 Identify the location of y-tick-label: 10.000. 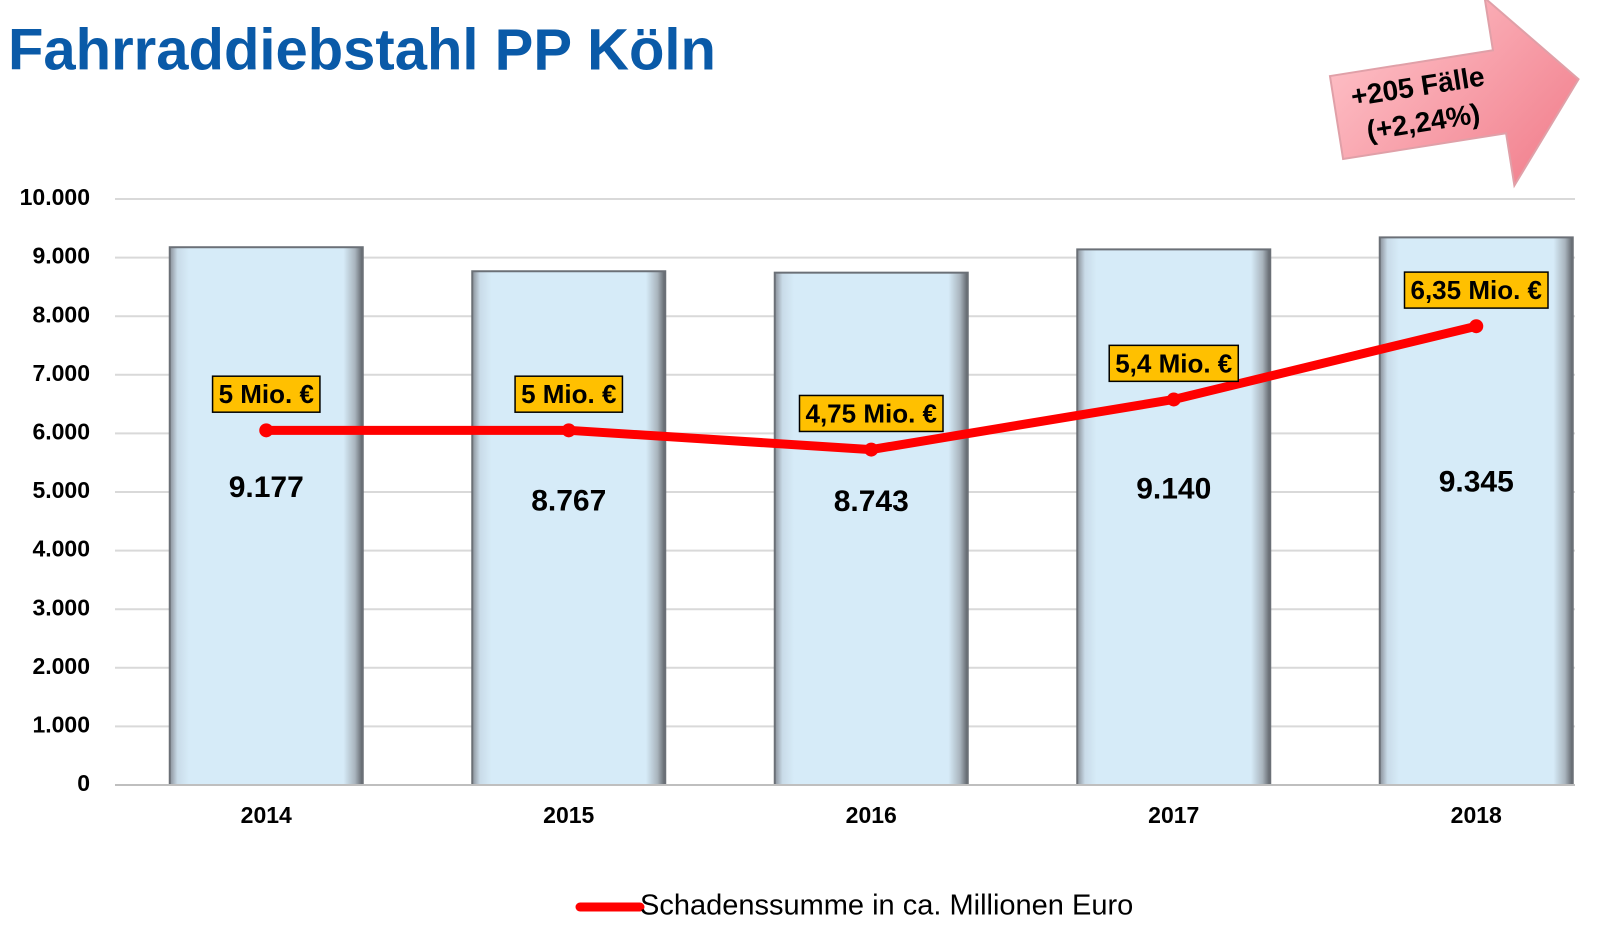
(55, 197).